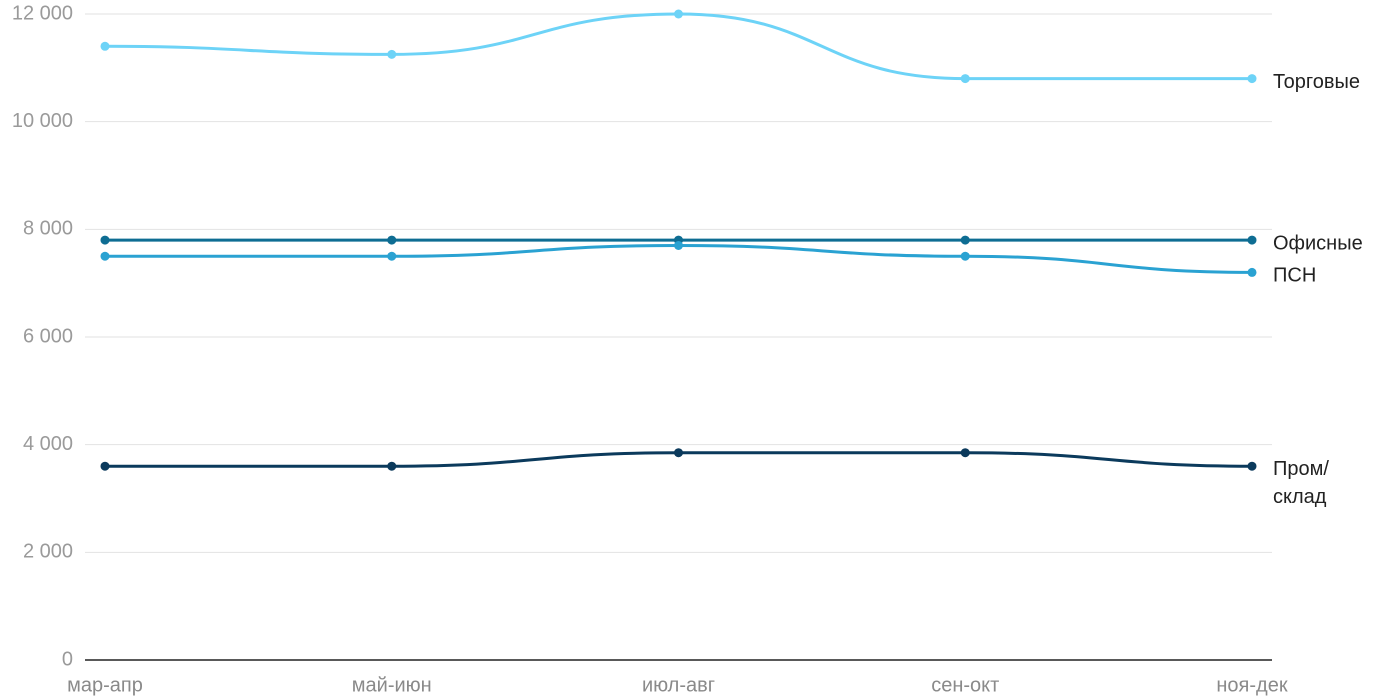 The height and width of the screenshot is (700, 1400). I want to click on series-label: Торговые, so click(1316, 82).